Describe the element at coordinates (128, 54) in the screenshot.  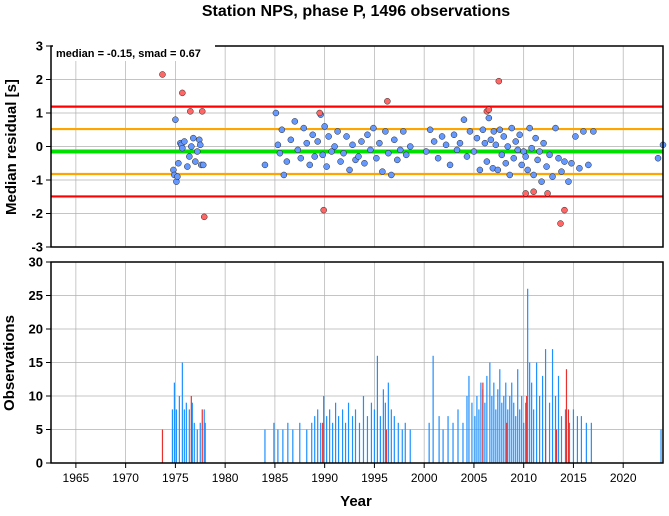
I see `residual-annotation: median = -0.15, smad = 0.67` at that location.